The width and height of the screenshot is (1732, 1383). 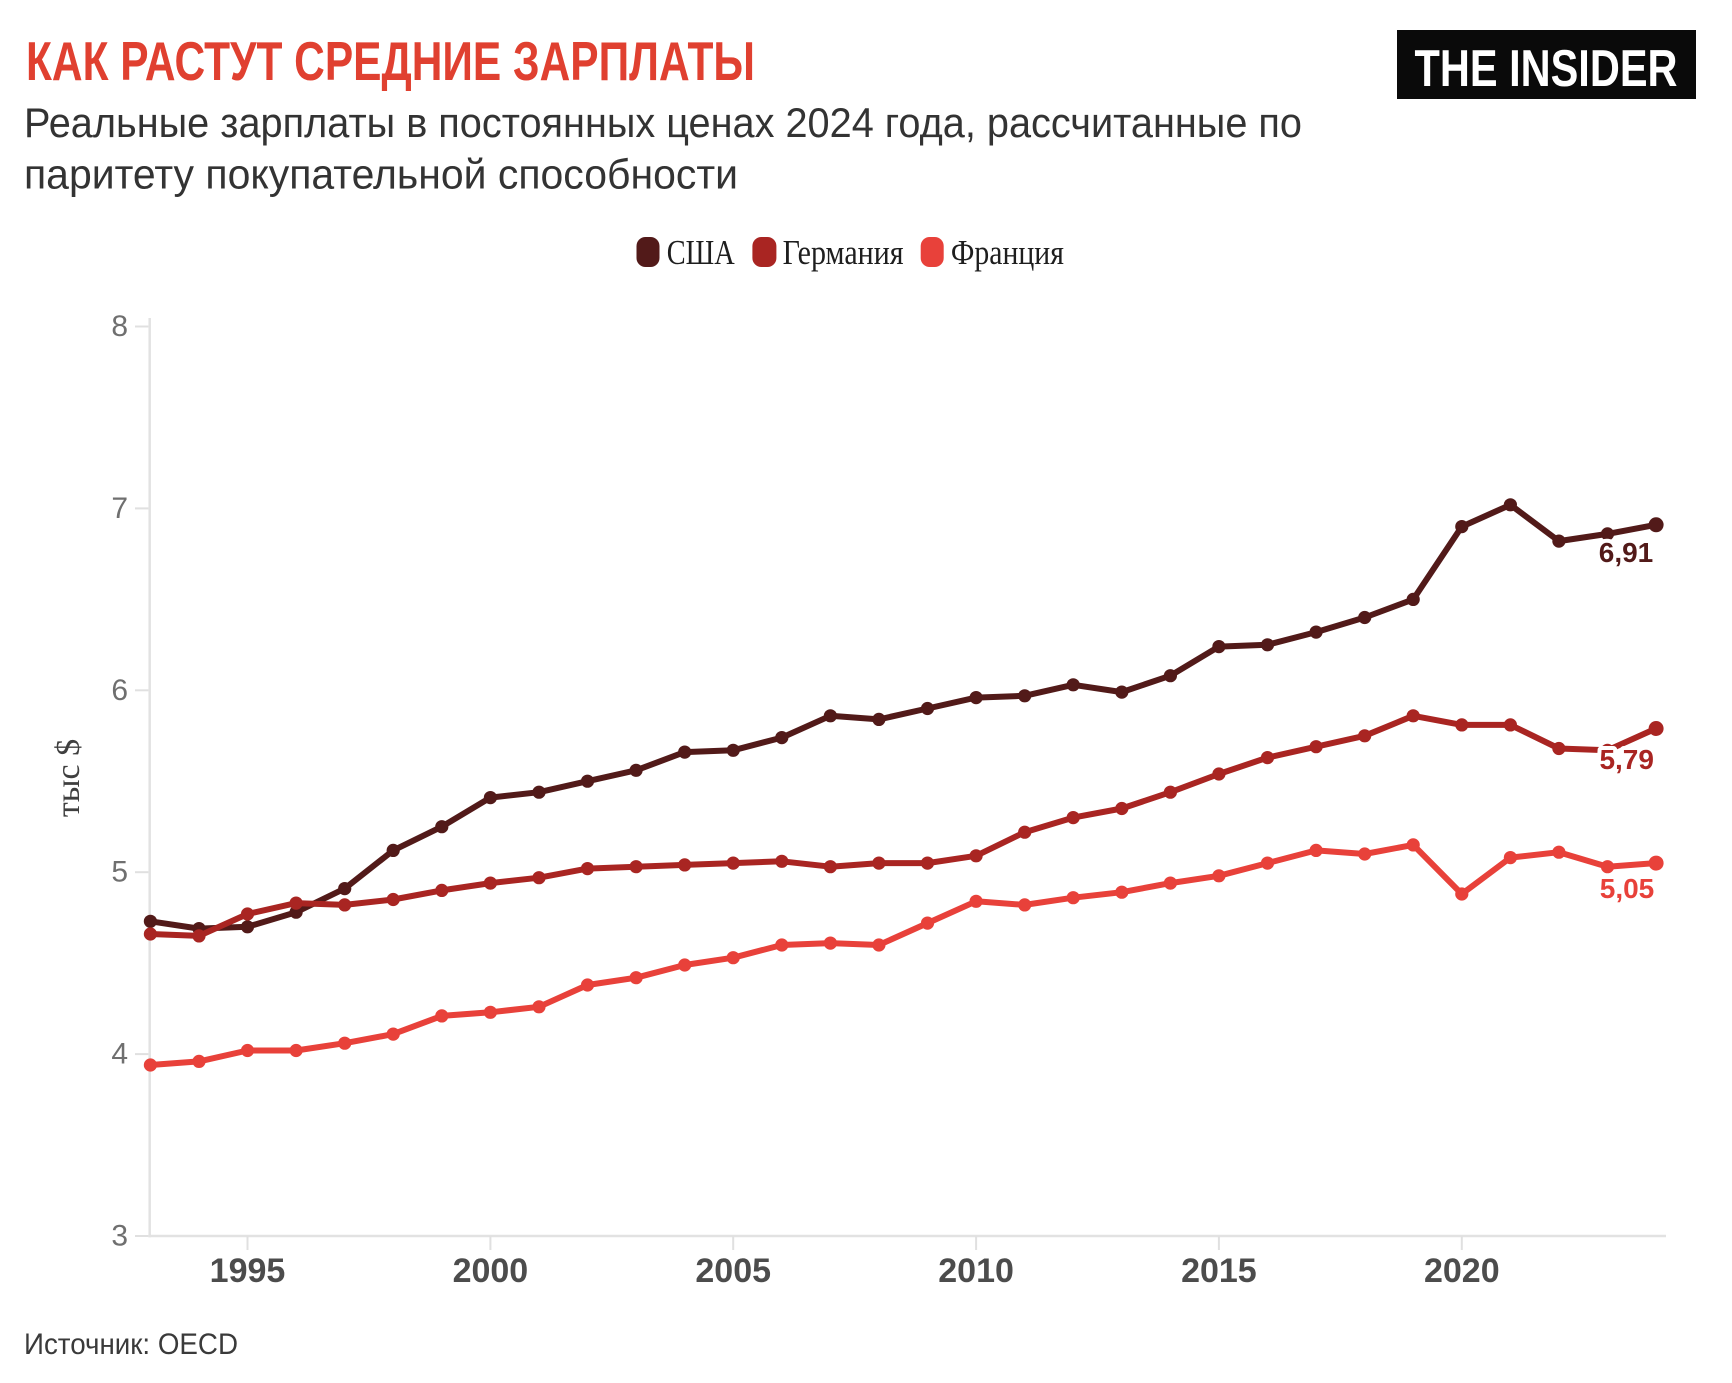 I want to click on svg-text: 4, so click(x=119, y=1054).